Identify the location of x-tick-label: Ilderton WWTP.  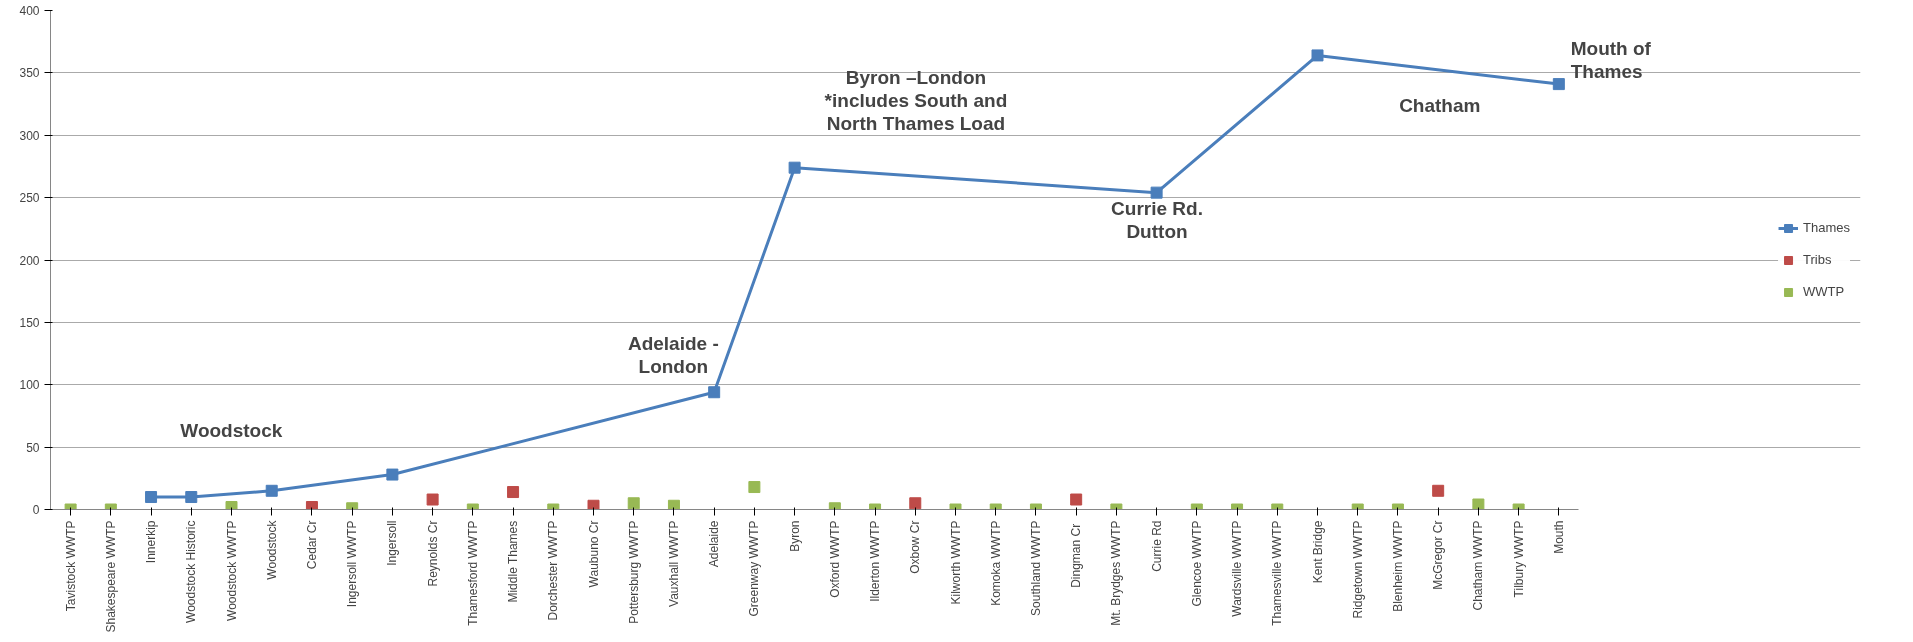
(875, 561).